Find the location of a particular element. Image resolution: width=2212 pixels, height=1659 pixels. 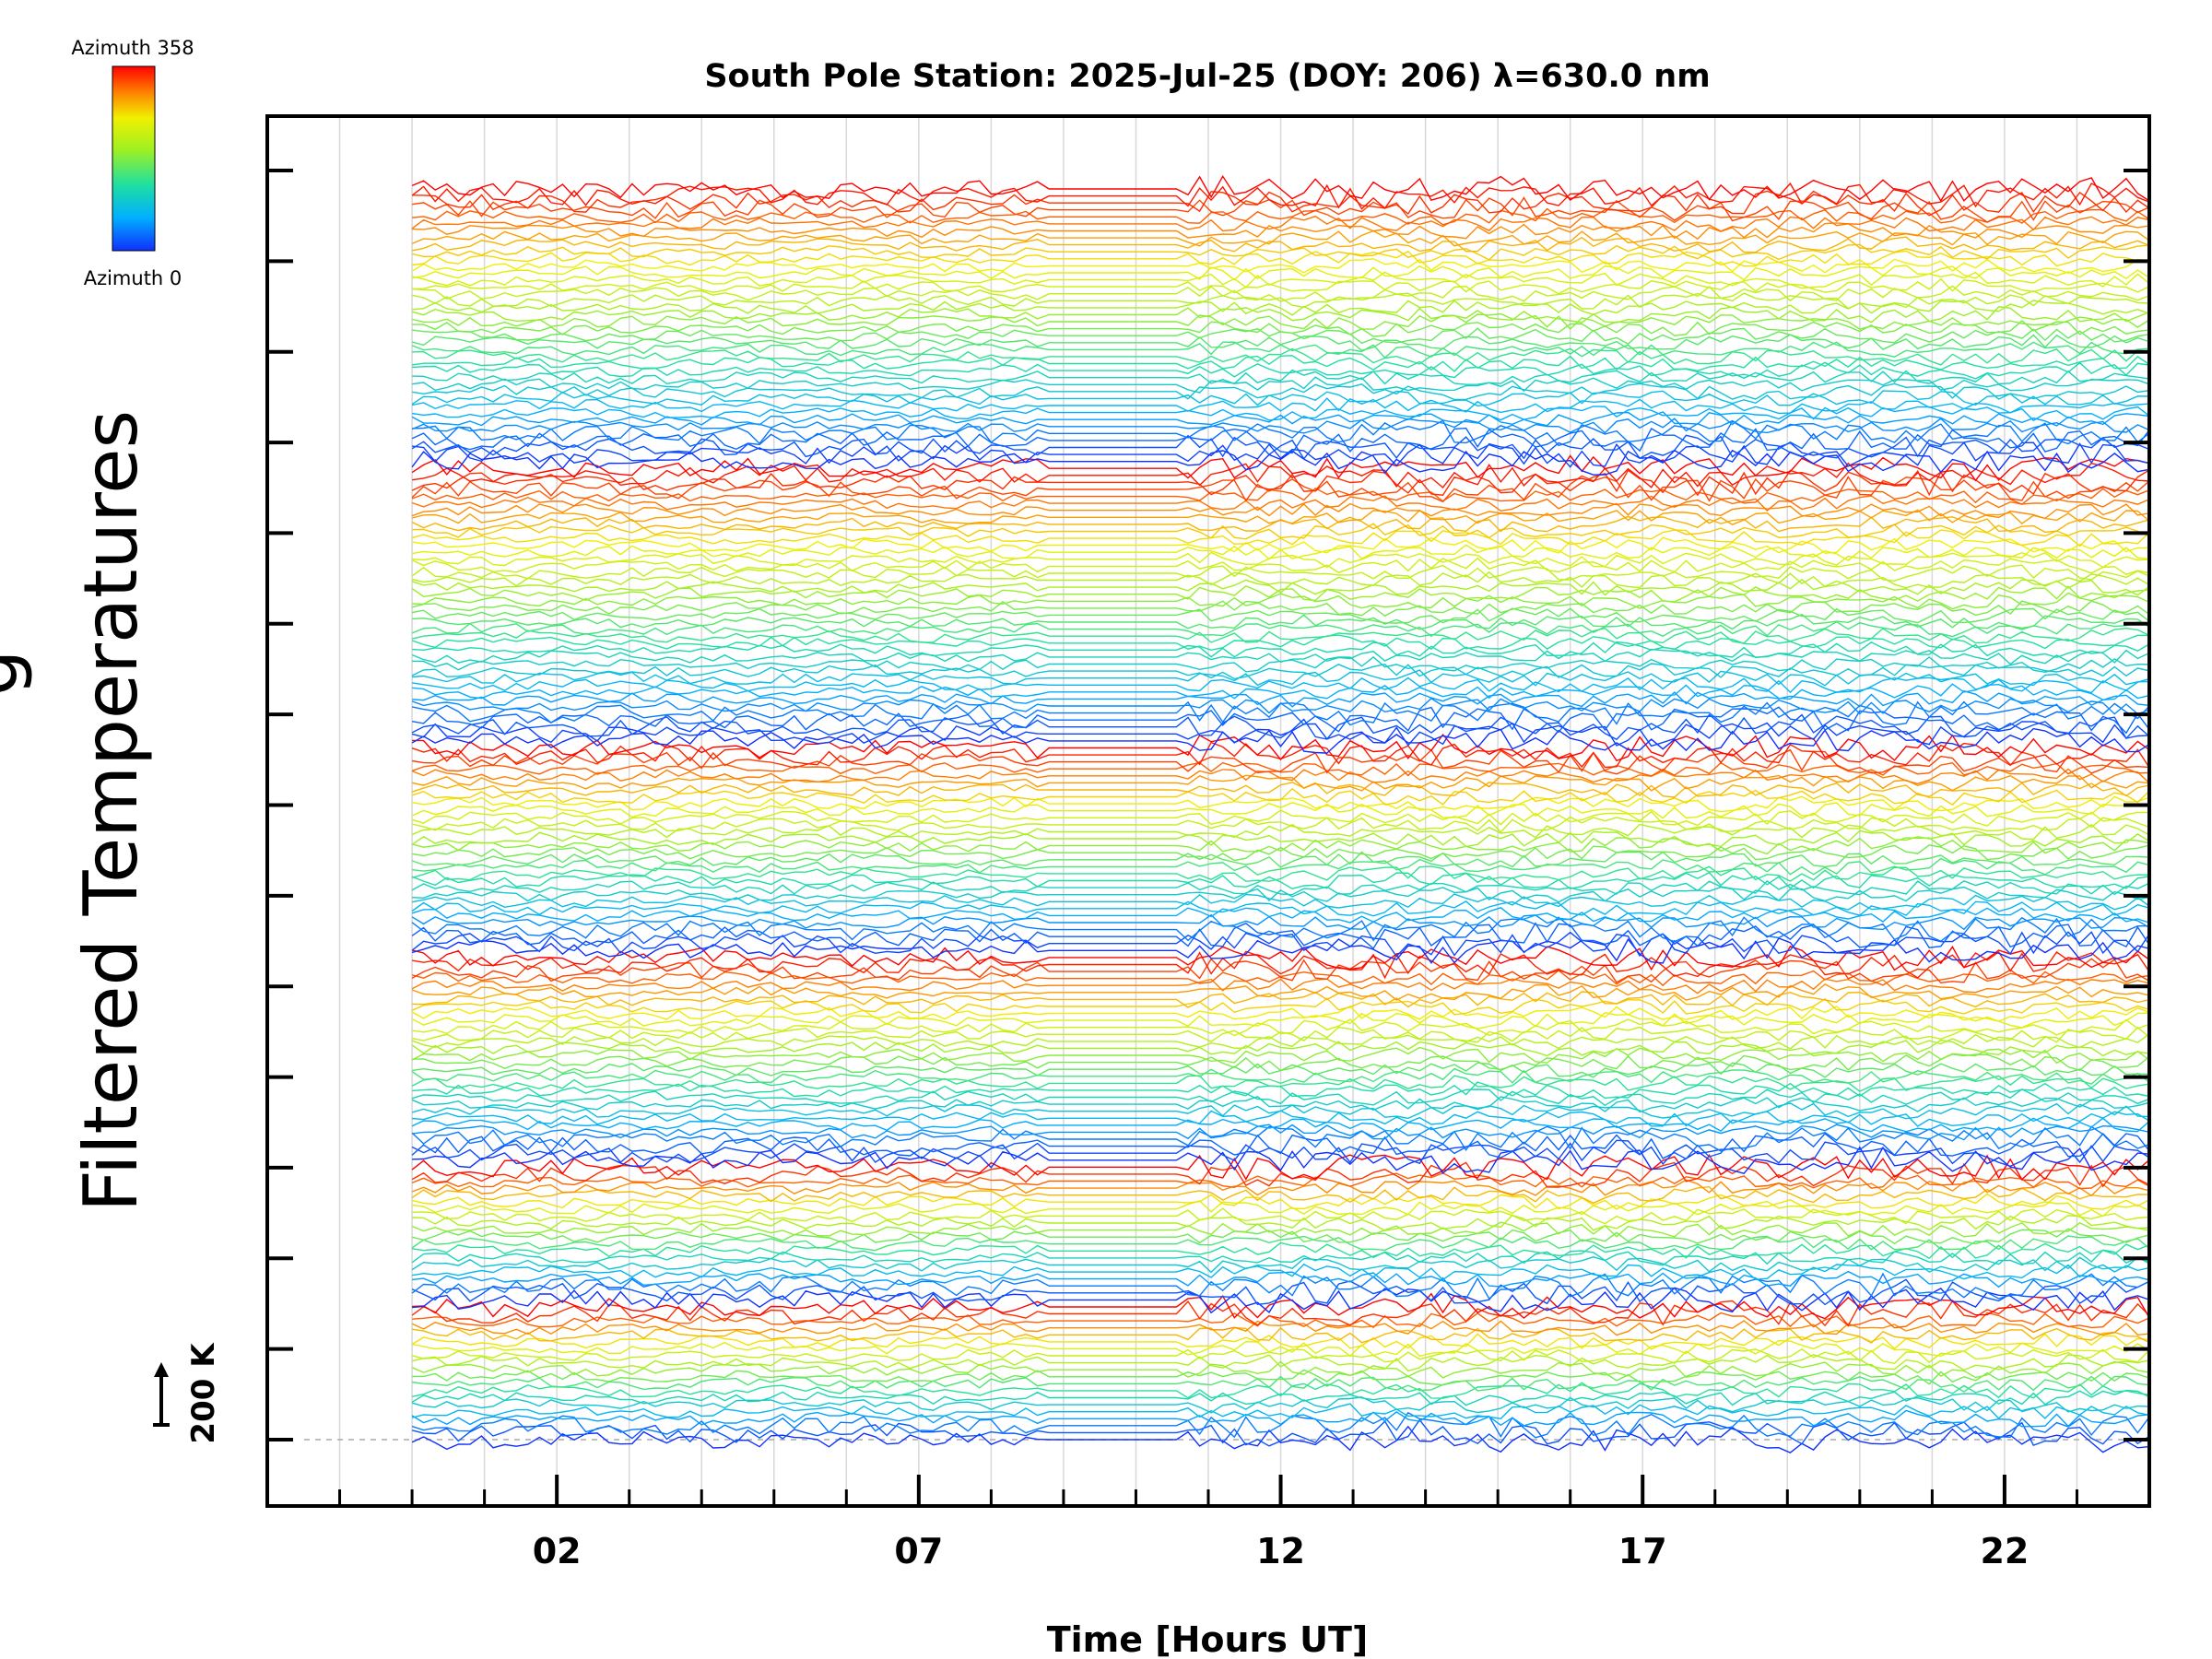

x-tick-label: 02 is located at coordinates (557, 1551).